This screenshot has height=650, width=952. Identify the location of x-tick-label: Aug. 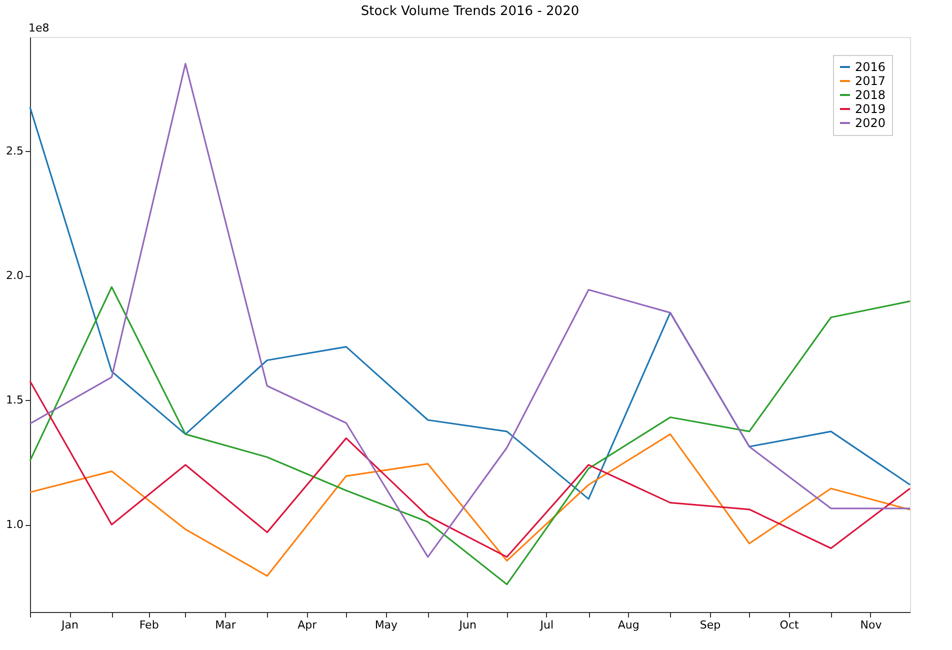
(629, 625).